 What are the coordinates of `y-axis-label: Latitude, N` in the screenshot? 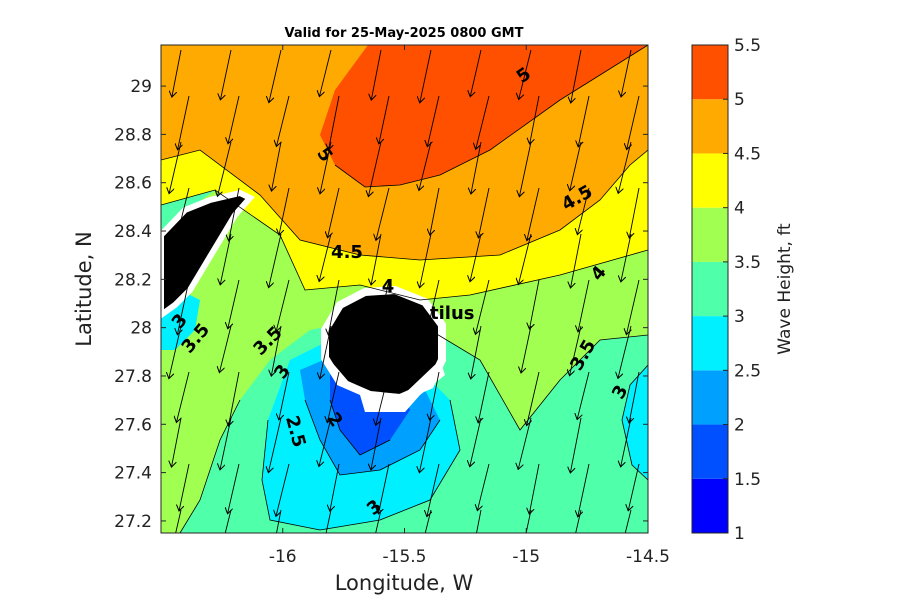 It's located at (84, 289).